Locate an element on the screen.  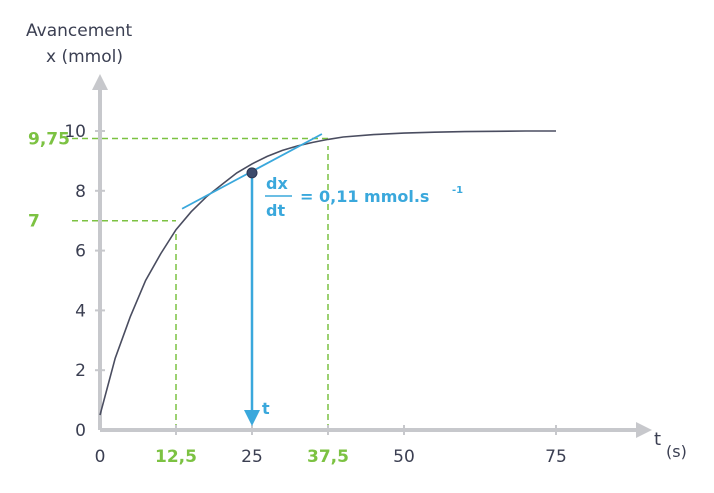
x-tick-label: 25 is located at coordinates (252, 457).